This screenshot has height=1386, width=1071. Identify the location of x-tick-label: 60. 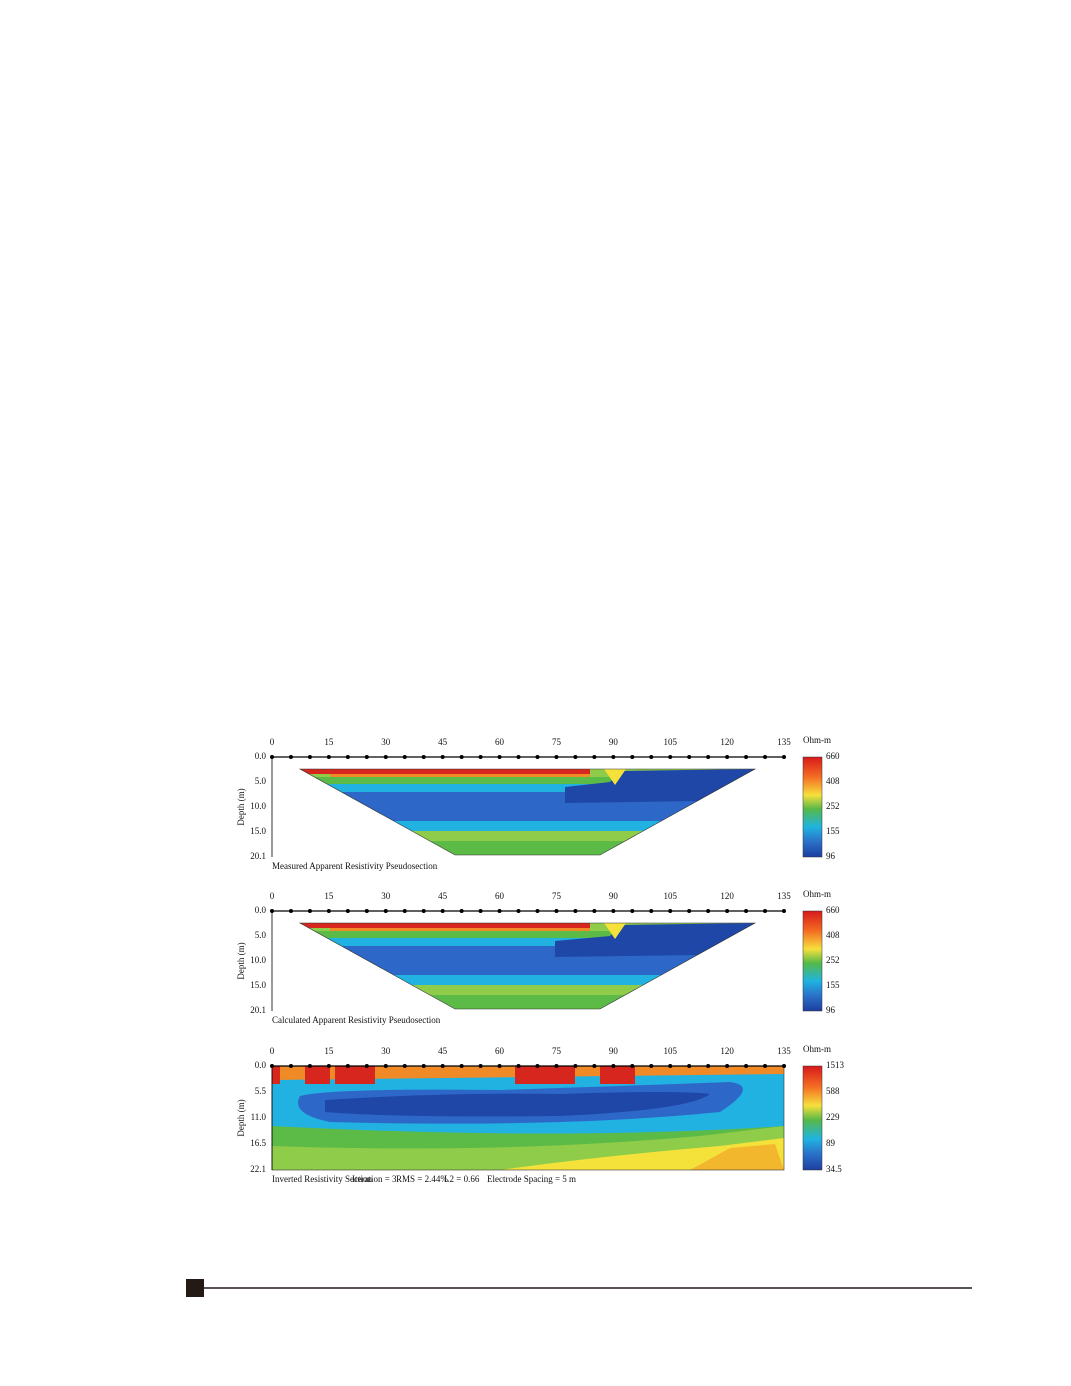
(500, 742).